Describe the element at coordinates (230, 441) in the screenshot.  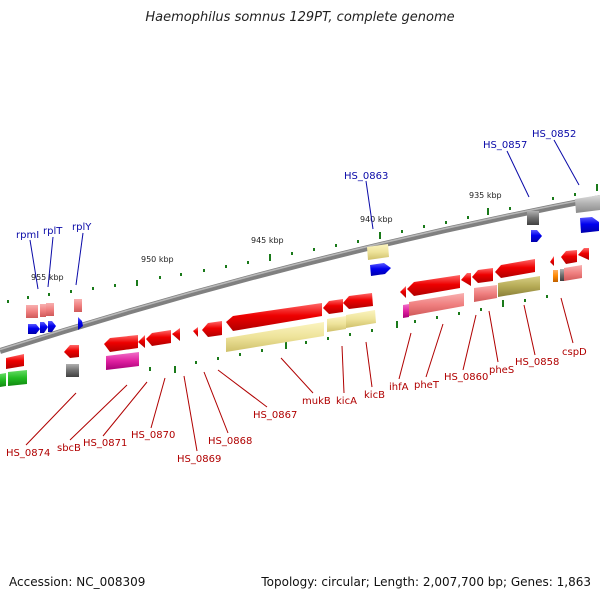
I see `gene-label-HS_0868: HS_0868` at that location.